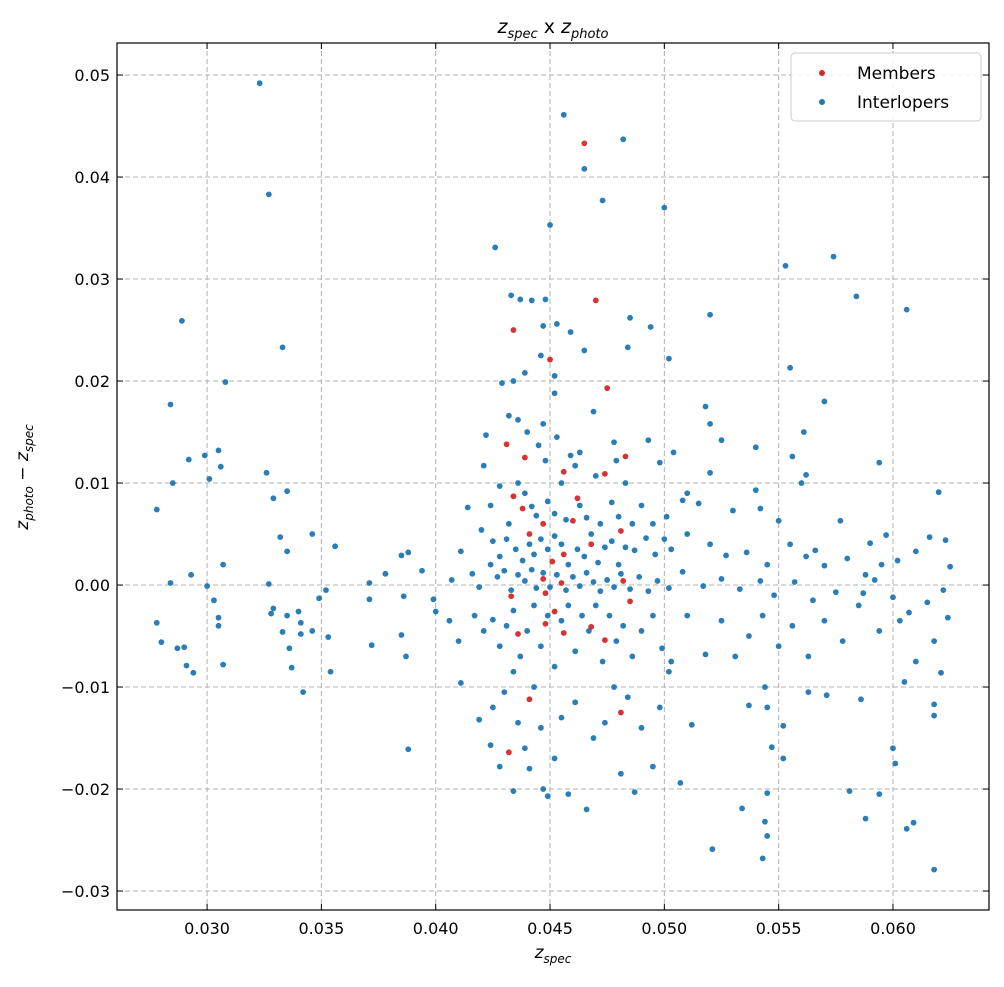  Describe the element at coordinates (896, 74) in the screenshot. I see `legend-label-members: Members` at that location.